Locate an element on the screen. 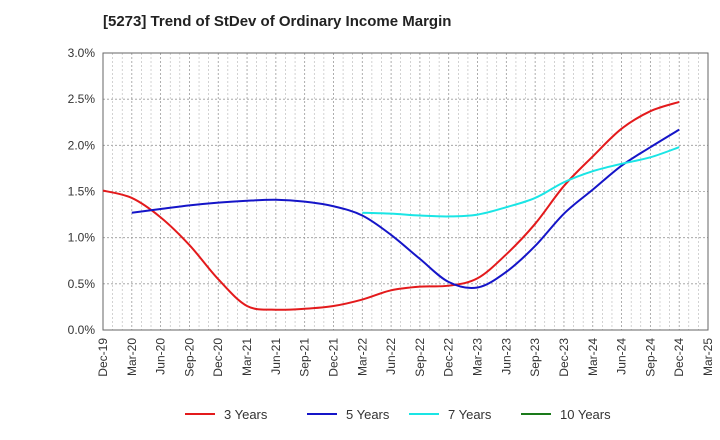  x-tick-label: Sep-22 is located at coordinates (420, 357).